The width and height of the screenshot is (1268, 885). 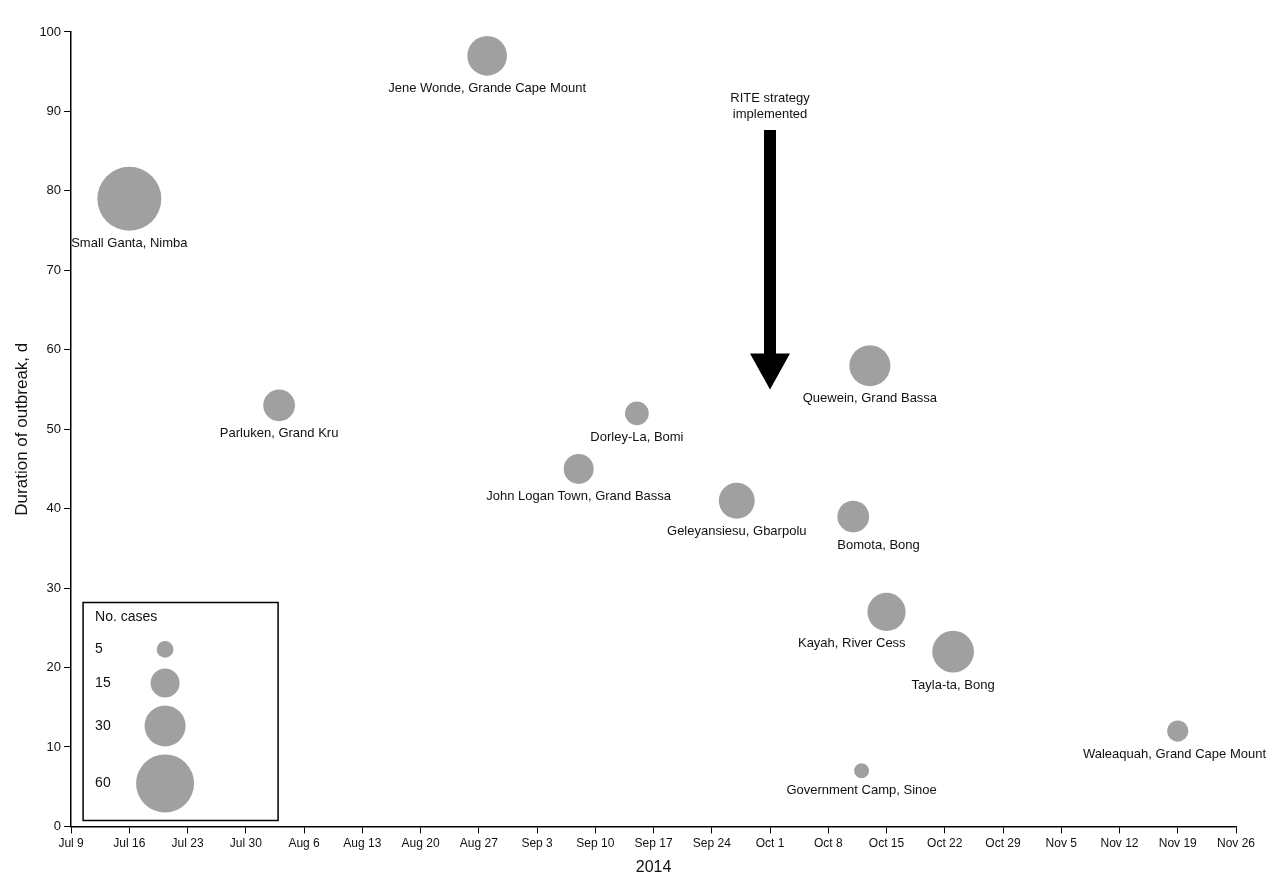 What do you see at coordinates (362, 842) in the screenshot?
I see `x-tick-label: Aug 13` at bounding box center [362, 842].